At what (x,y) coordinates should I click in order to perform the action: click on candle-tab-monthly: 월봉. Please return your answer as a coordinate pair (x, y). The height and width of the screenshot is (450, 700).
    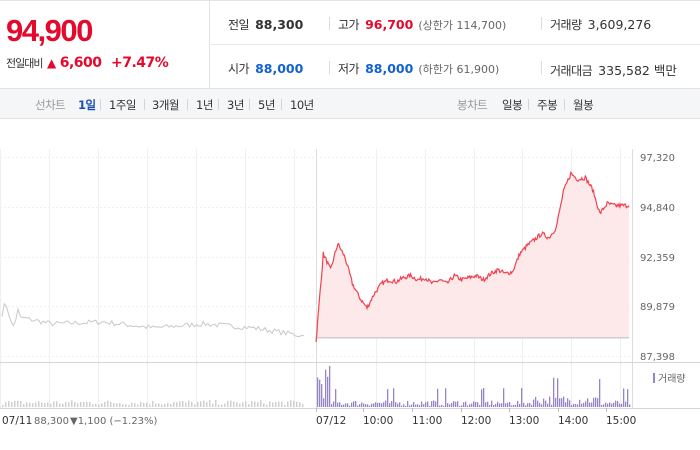
    Looking at the image, I should click on (583, 105).